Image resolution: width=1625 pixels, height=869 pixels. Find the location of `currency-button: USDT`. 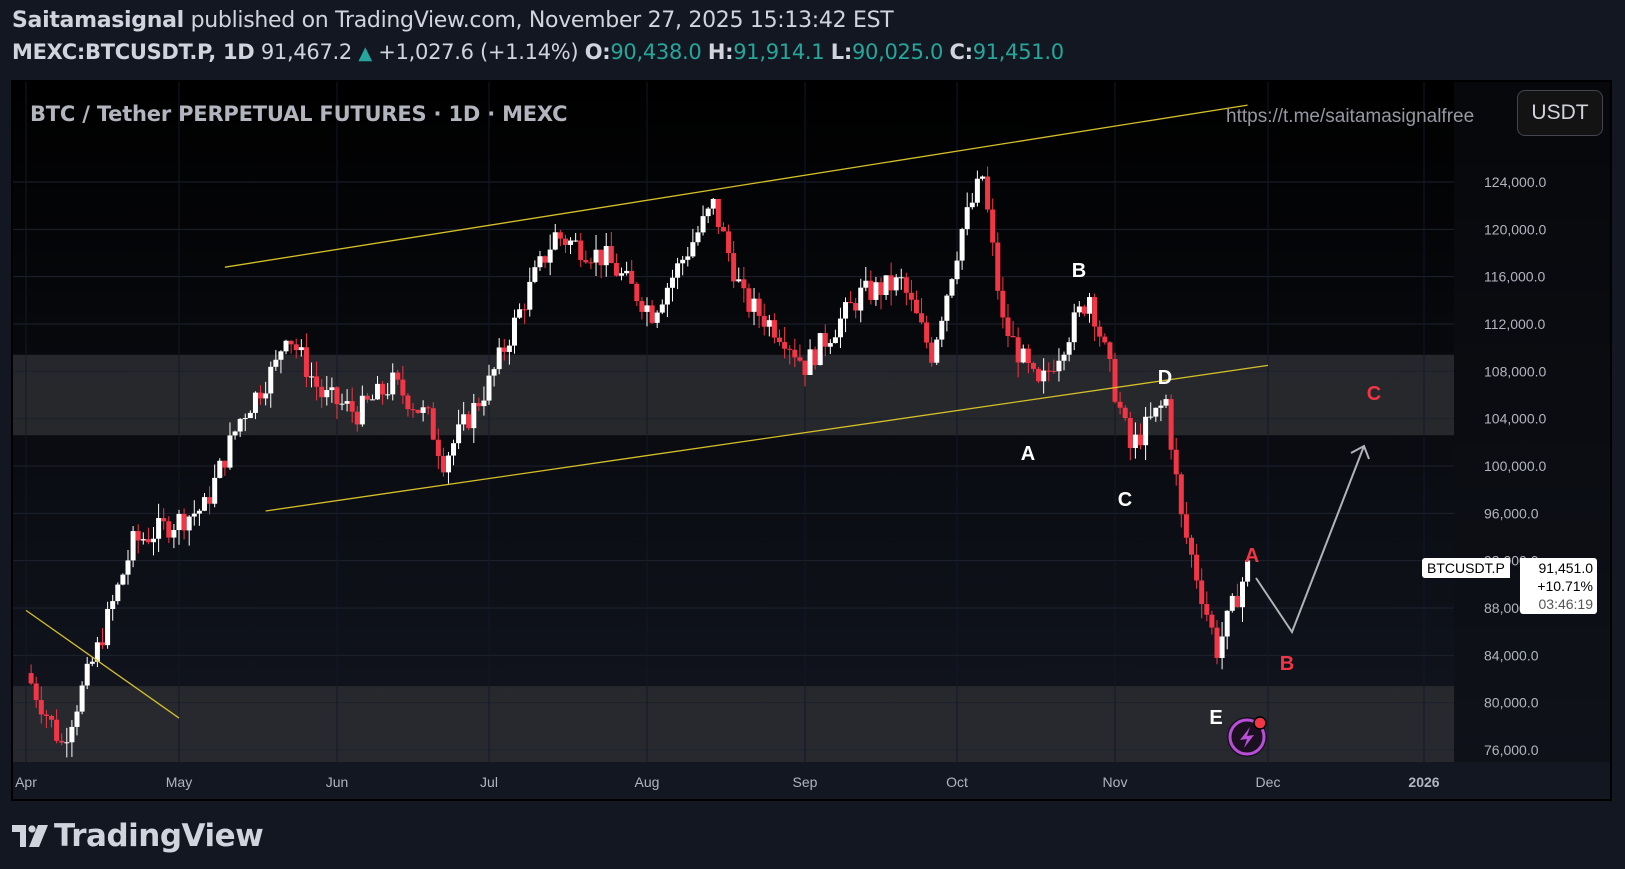

currency-button: USDT is located at coordinates (1560, 113).